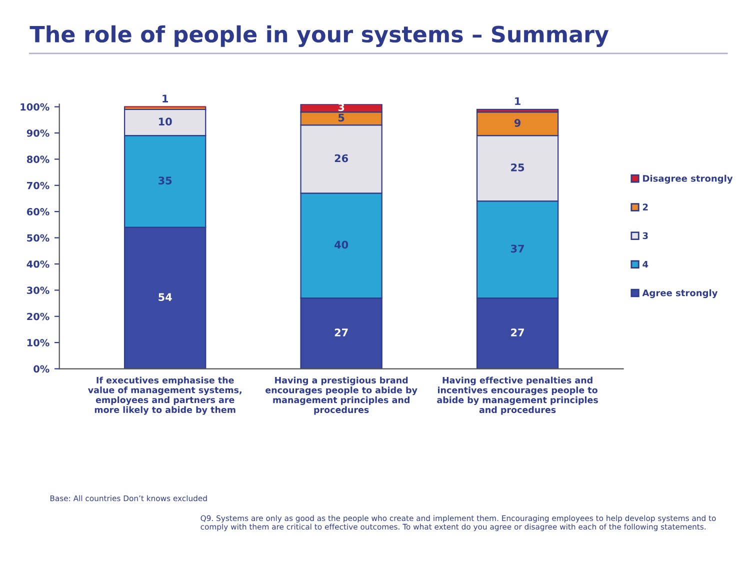  Describe the element at coordinates (680, 293) in the screenshot. I see `legend-label: Agree strongly` at that location.